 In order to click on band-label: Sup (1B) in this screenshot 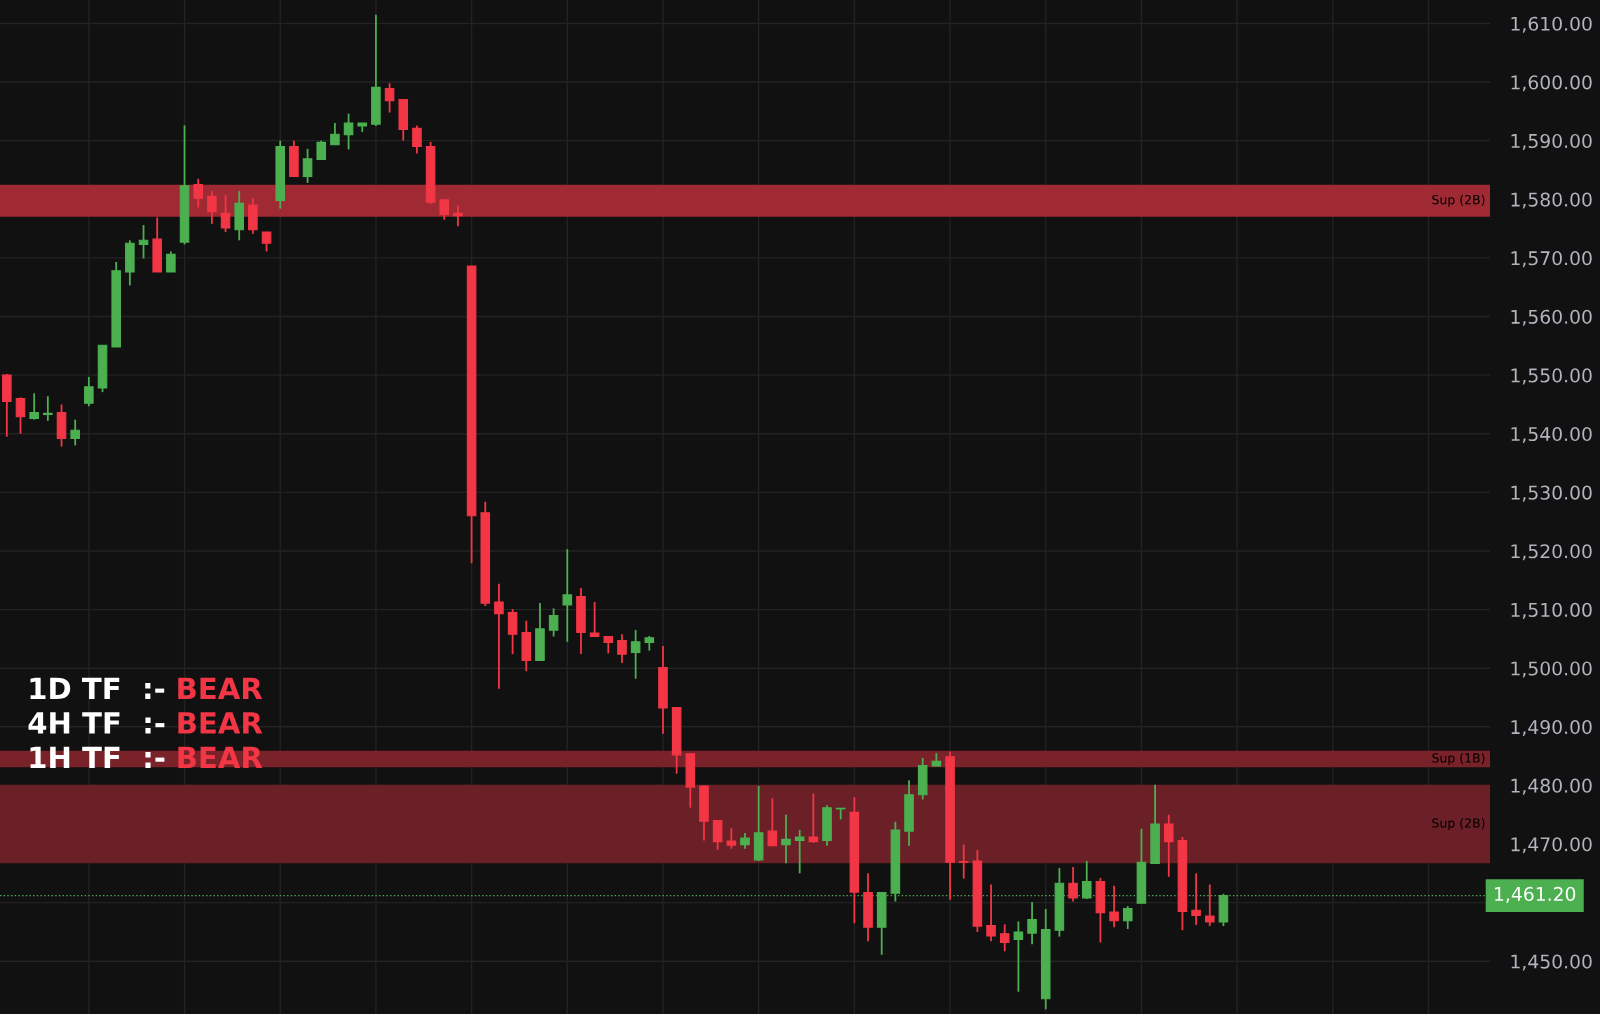, I will do `click(1458, 759)`.